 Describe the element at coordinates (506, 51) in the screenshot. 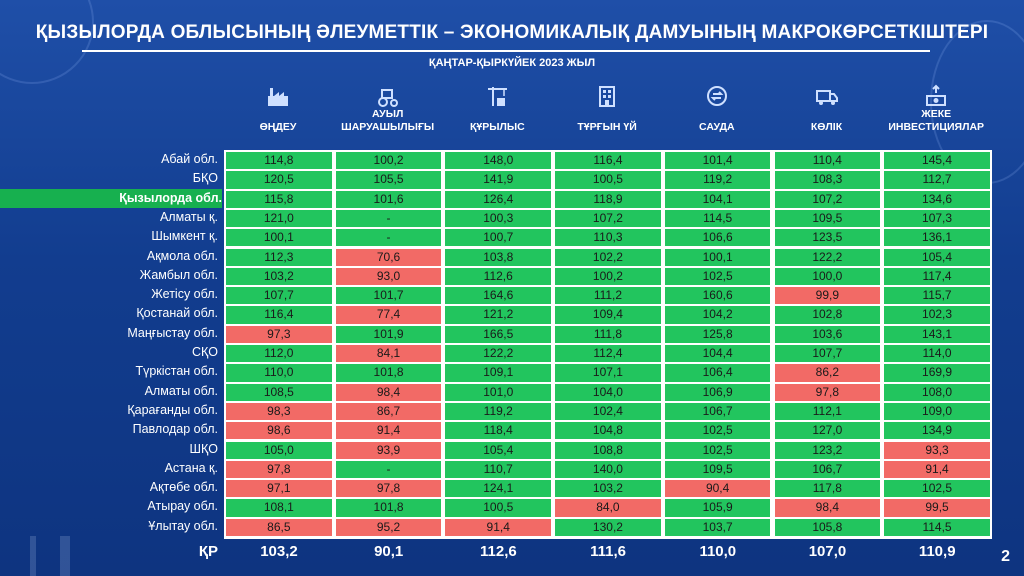

I see `title-divider` at that location.